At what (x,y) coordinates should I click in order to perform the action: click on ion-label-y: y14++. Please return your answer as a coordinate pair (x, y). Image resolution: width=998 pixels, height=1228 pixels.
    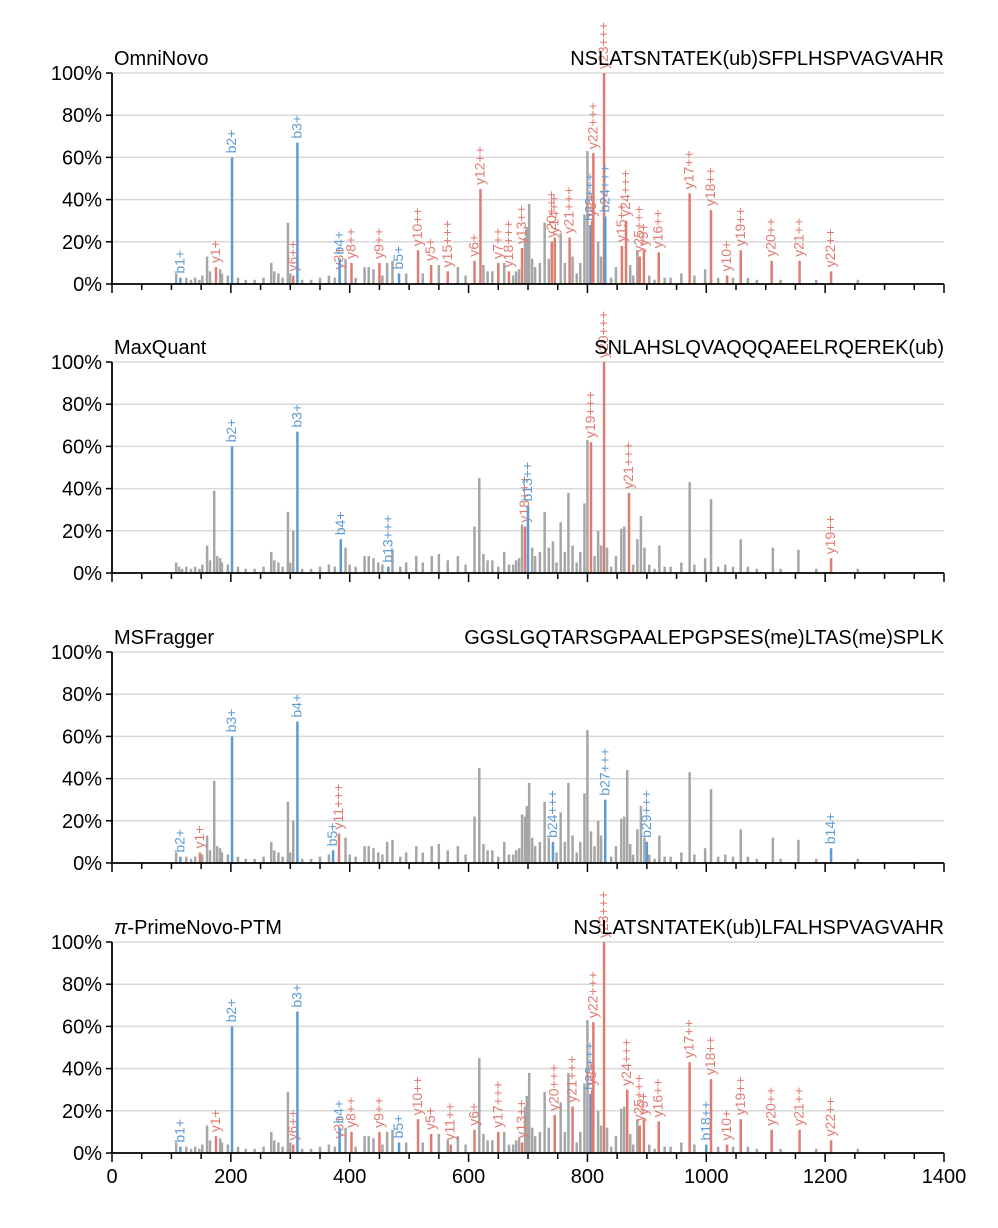
    Looking at the image, I should click on (554, 214).